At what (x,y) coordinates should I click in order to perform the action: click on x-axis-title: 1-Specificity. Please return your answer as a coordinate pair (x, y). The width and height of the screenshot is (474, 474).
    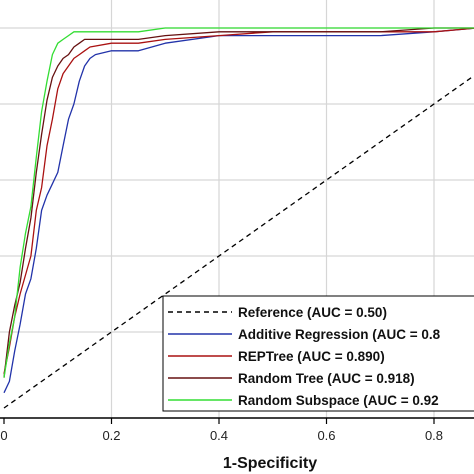
    Looking at the image, I should click on (270, 463).